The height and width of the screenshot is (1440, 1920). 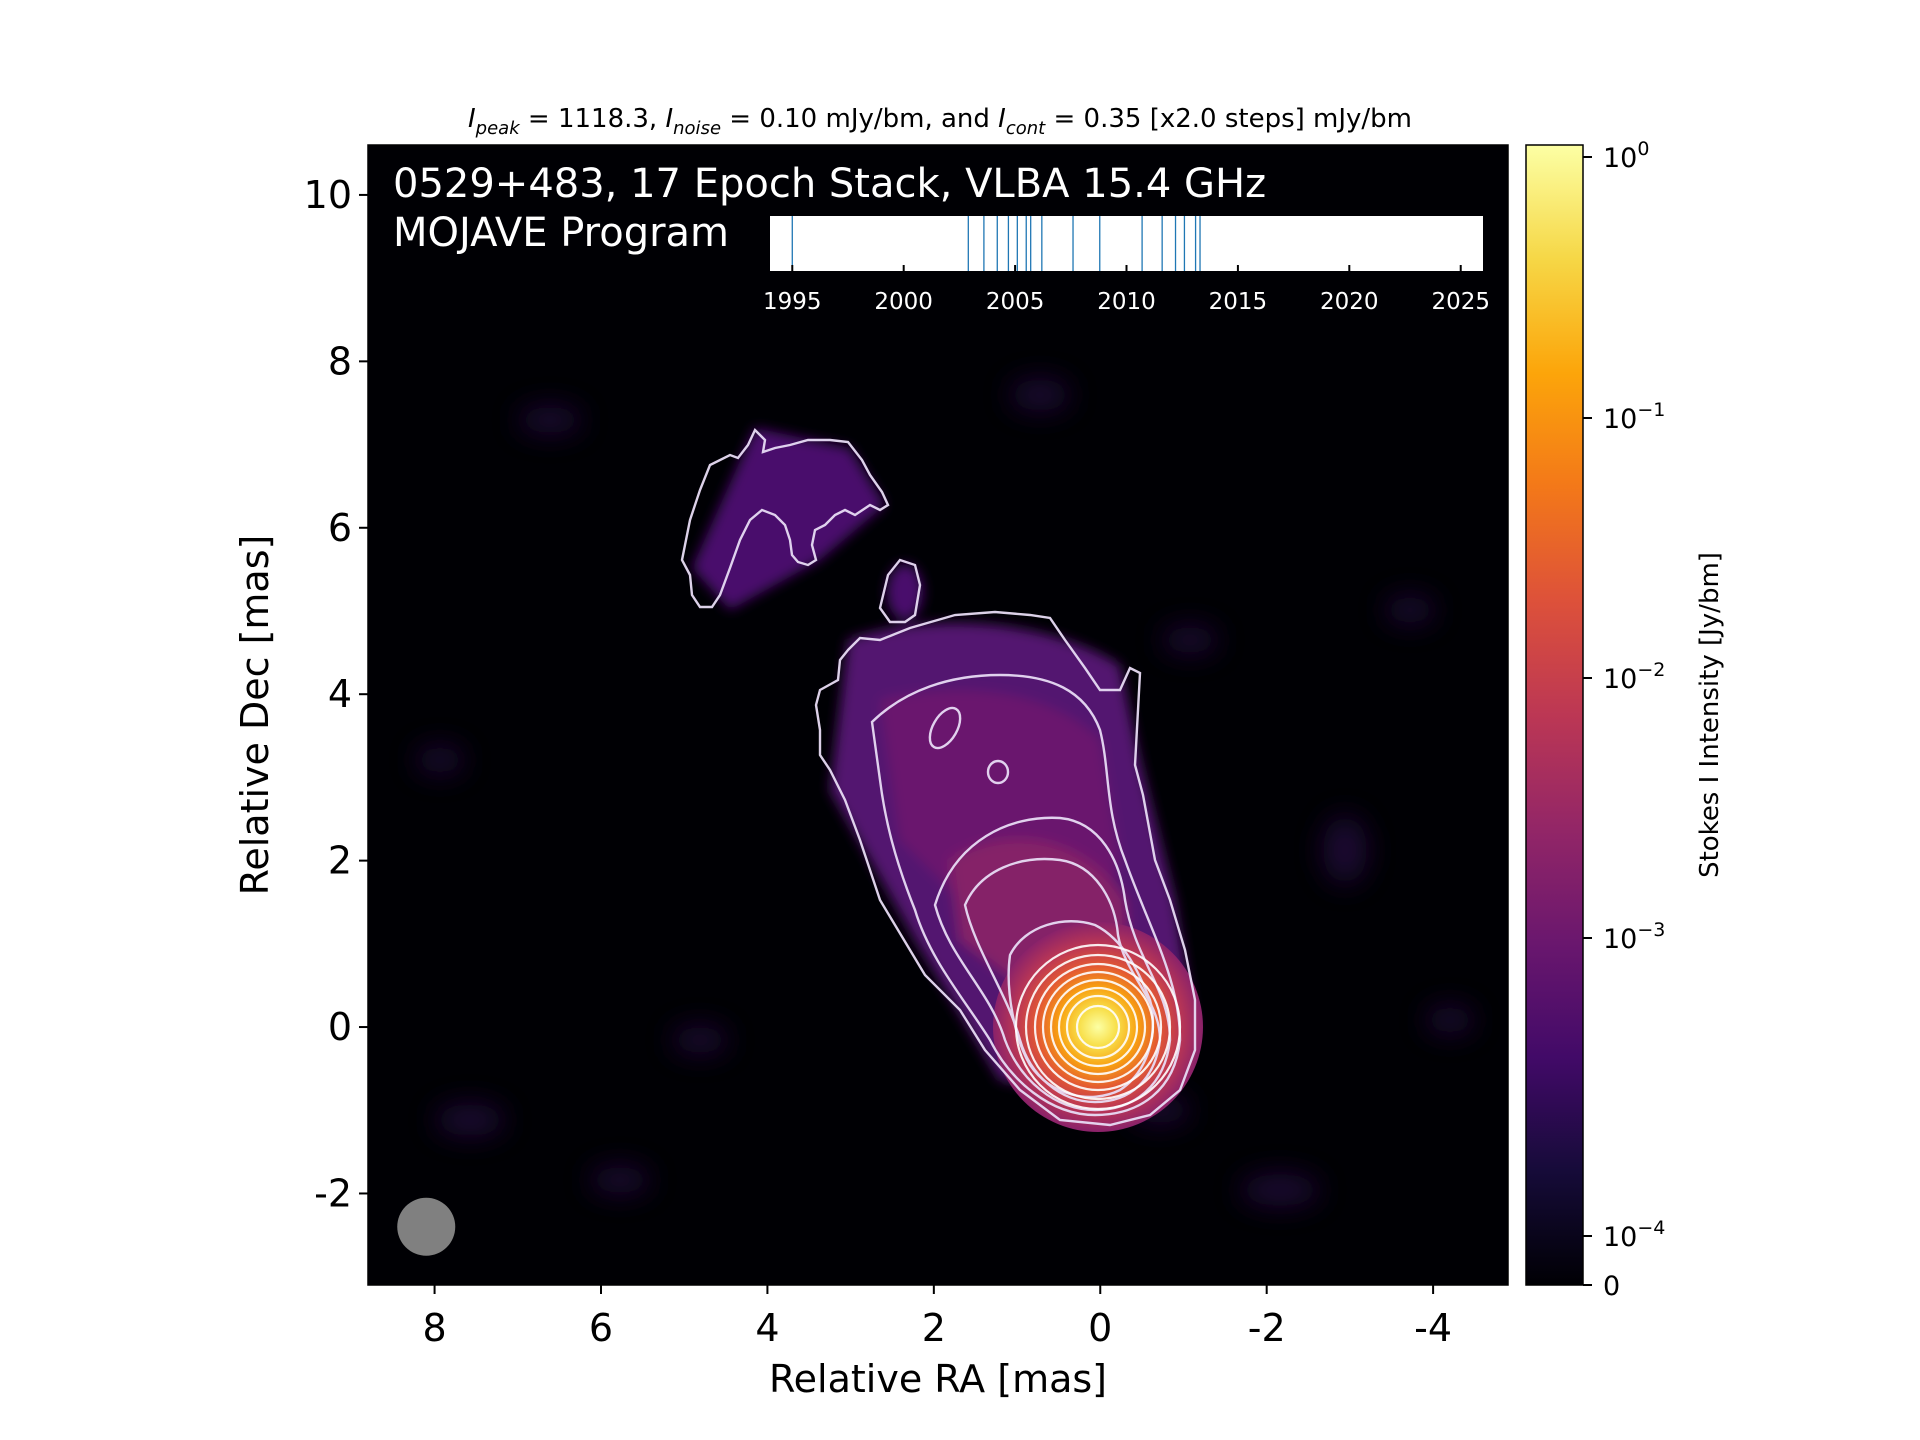 I want to click on timeline-tick-label: 1995, so click(x=792, y=302).